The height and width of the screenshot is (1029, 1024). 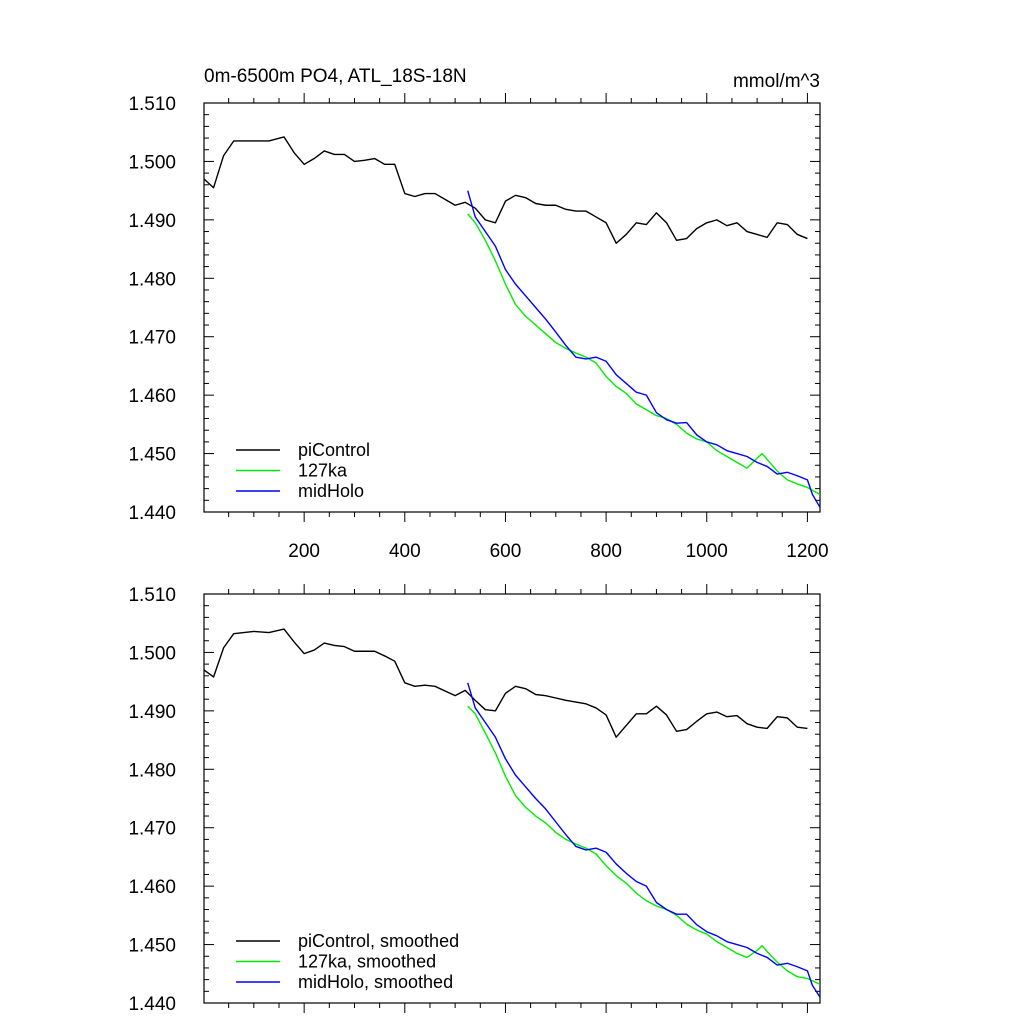 I want to click on chart-title: 0m-6500m PO4, ATL_18S-18N, so click(x=335, y=76).